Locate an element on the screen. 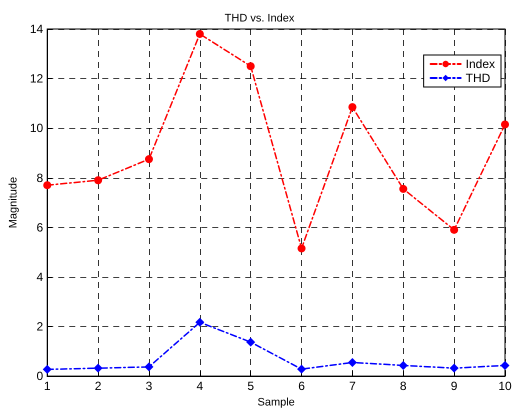 This screenshot has width=519, height=413. y-tick-label: 4 is located at coordinates (40, 277).